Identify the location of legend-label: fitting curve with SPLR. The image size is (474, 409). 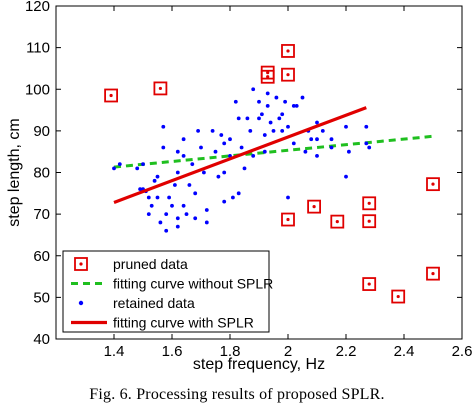
(183, 323).